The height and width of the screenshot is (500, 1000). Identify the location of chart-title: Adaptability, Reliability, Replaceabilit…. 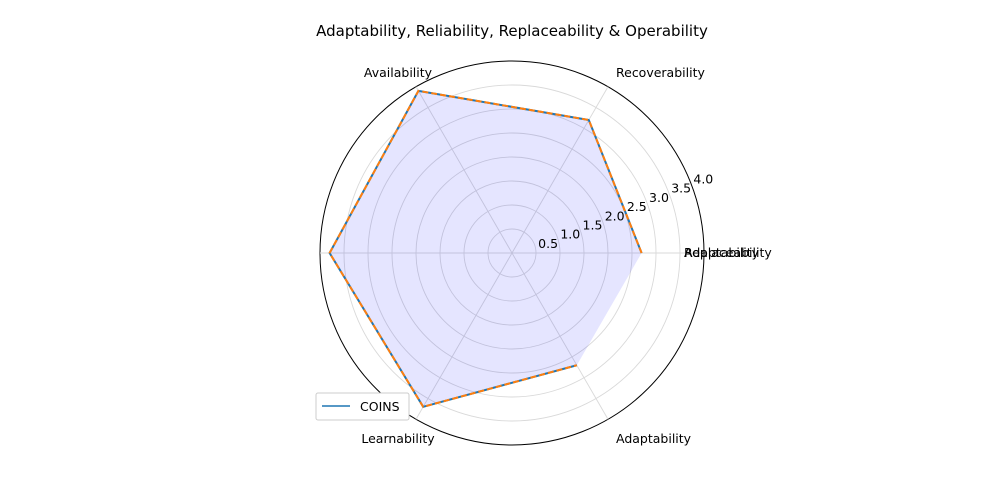
(512, 31).